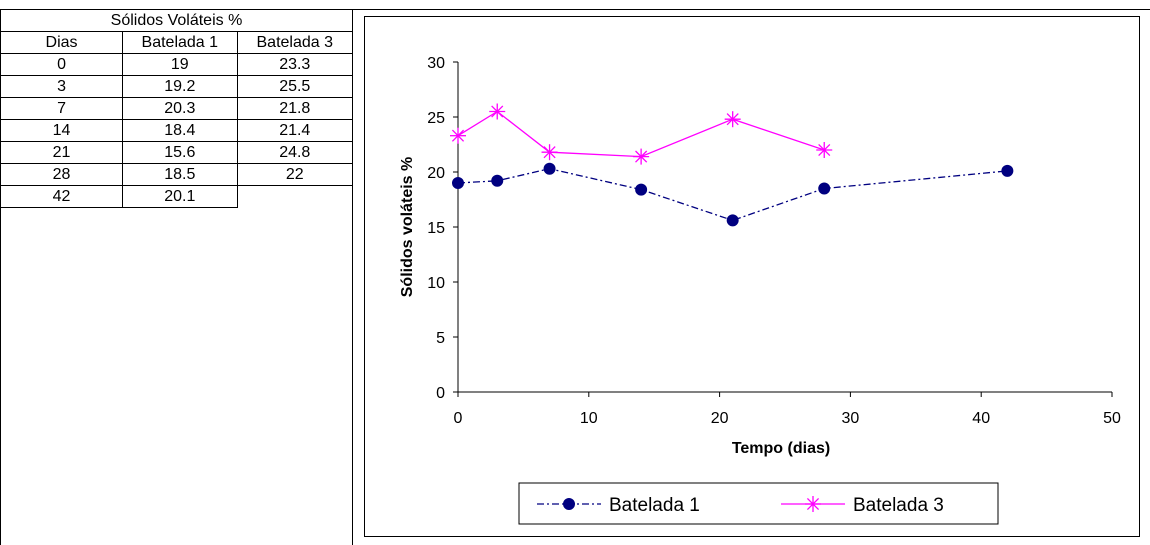 The width and height of the screenshot is (1150, 545). I want to click on table-cell: 0, so click(62, 64).